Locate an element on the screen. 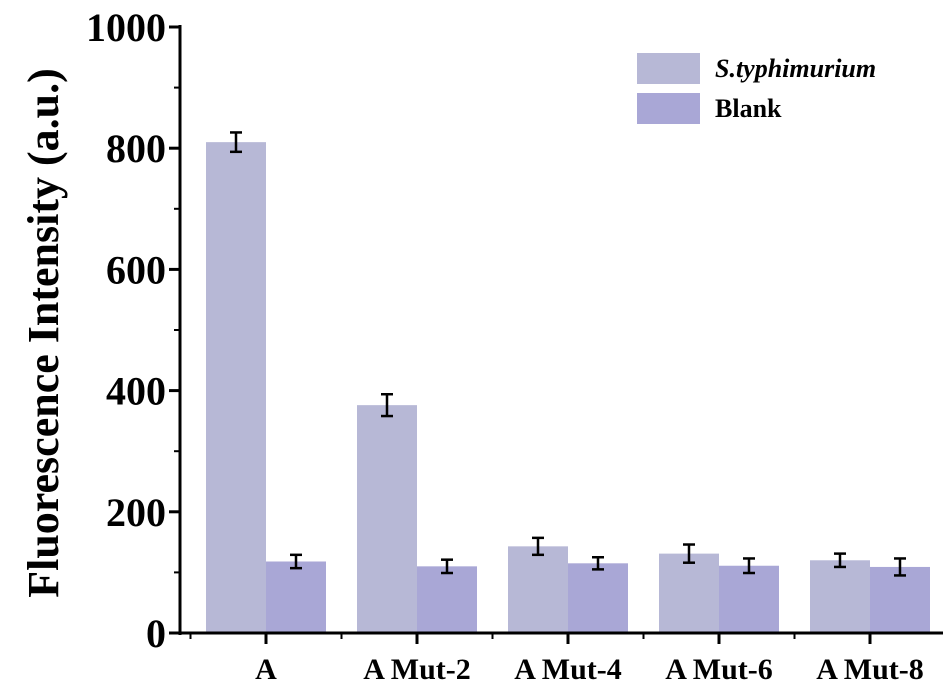 This screenshot has height=688, width=943. y-axis-title: Fluorescence Intensity (a.u.) is located at coordinates (43, 333).